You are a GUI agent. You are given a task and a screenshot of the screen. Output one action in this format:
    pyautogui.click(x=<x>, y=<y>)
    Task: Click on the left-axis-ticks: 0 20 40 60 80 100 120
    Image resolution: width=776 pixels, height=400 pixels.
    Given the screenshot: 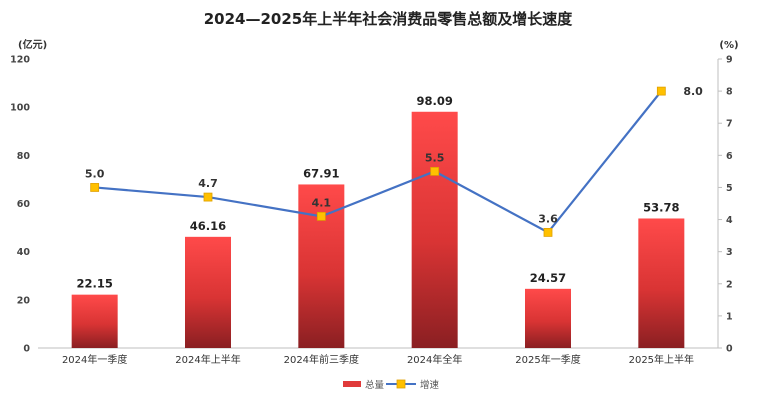 What is the action you would take?
    pyautogui.click(x=20, y=205)
    